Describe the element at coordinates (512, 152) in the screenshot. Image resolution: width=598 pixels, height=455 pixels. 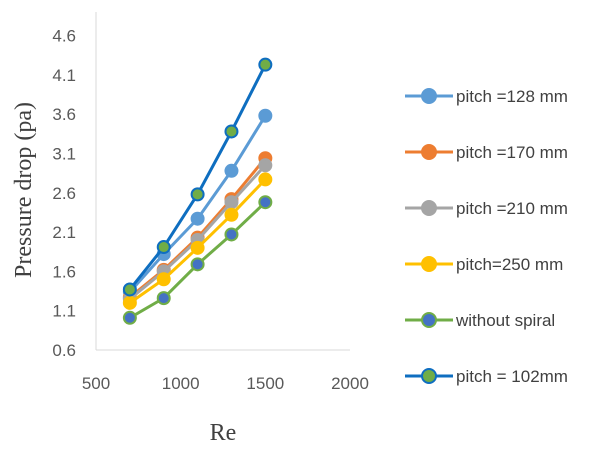
I see `legend-label: pitch =170 mm` at that location.